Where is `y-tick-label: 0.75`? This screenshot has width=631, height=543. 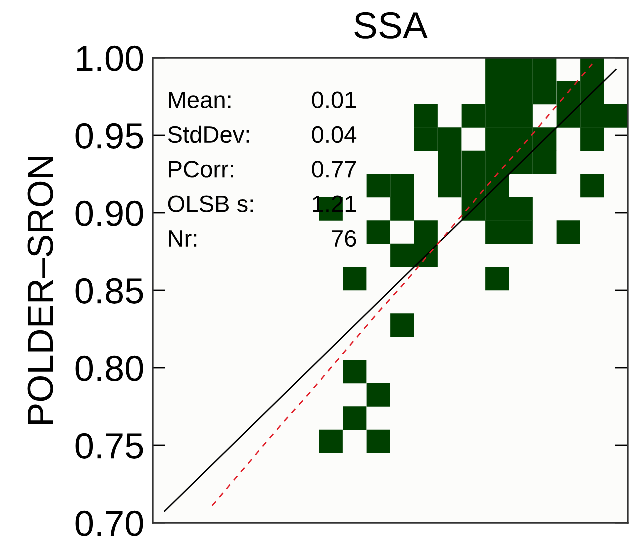
y-tick-label: 0.75 is located at coordinates (110, 446).